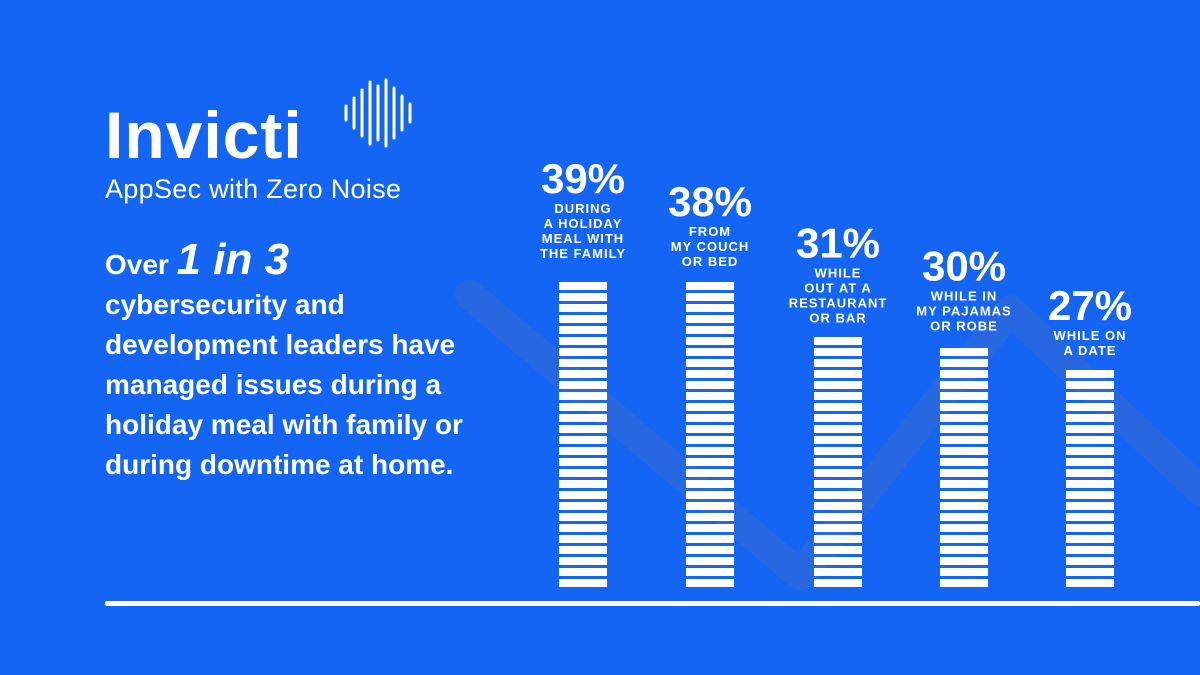 The width and height of the screenshot is (1200, 675). I want to click on category-label: WHILE ON, so click(1090, 335).